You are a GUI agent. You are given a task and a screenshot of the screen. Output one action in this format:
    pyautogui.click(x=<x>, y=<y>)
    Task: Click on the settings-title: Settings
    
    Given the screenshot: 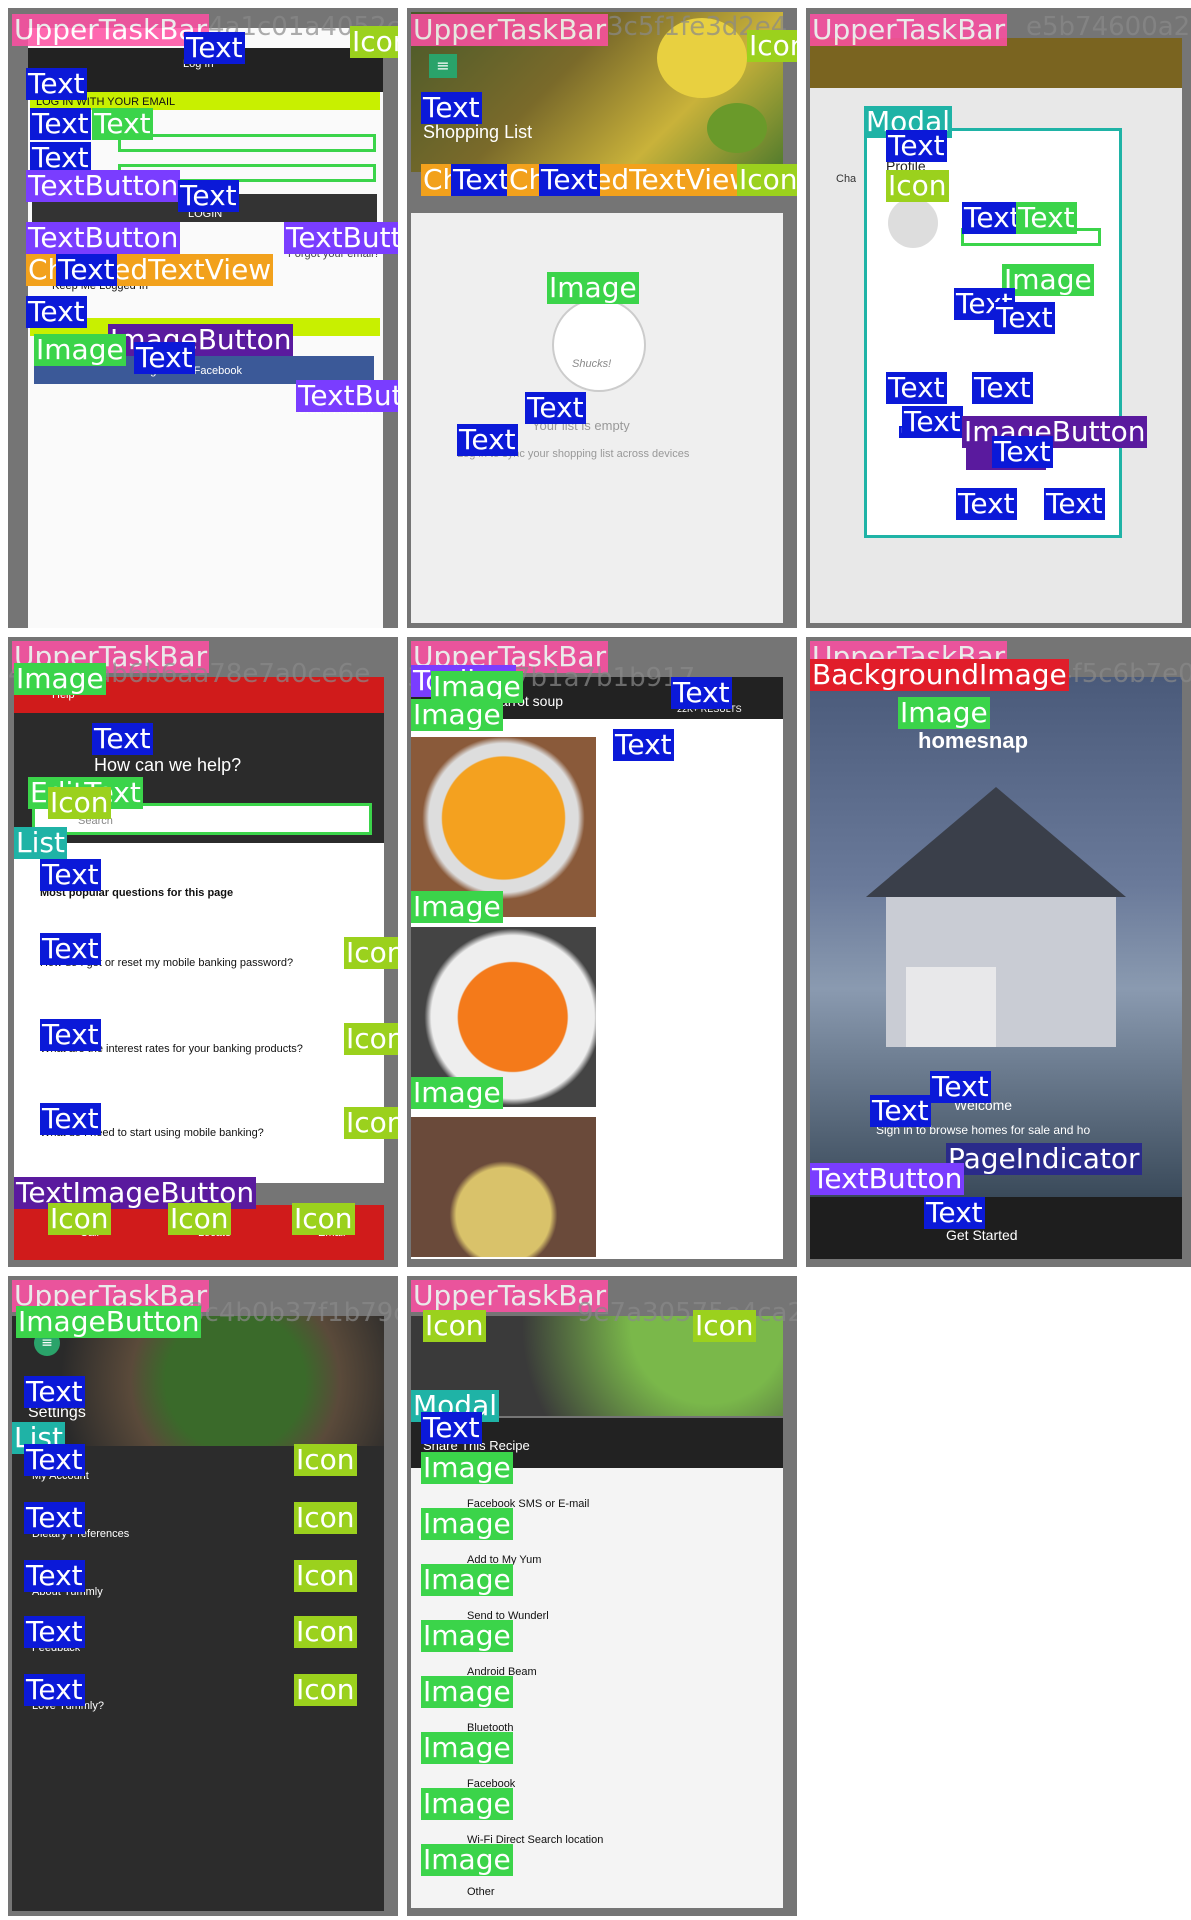 What is the action you would take?
    pyautogui.click(x=57, y=1412)
    